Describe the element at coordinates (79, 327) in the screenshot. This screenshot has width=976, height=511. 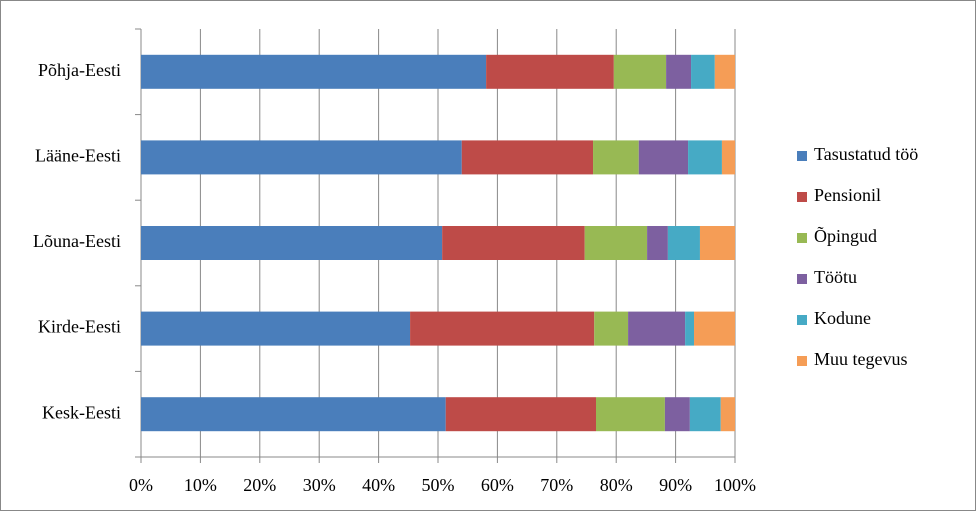
I see `y-tick-label: Kirde-Eesti` at that location.